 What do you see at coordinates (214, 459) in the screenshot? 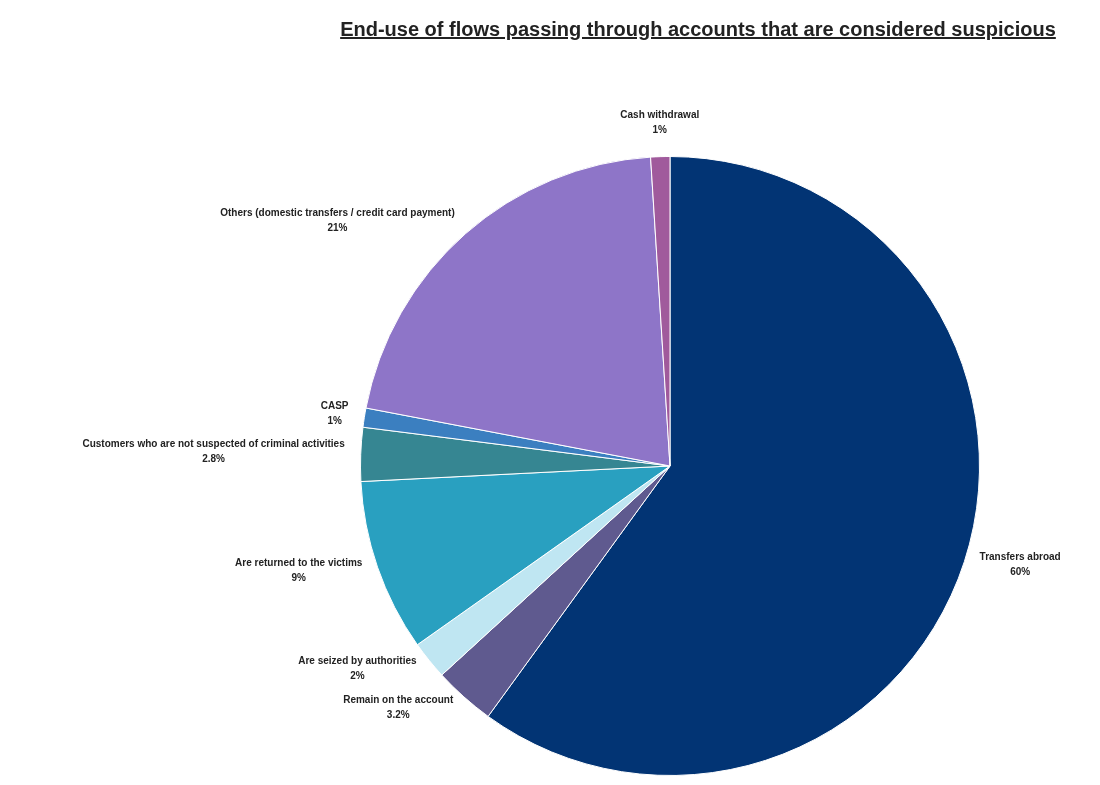
I see `data-label: 2.8%` at bounding box center [214, 459].